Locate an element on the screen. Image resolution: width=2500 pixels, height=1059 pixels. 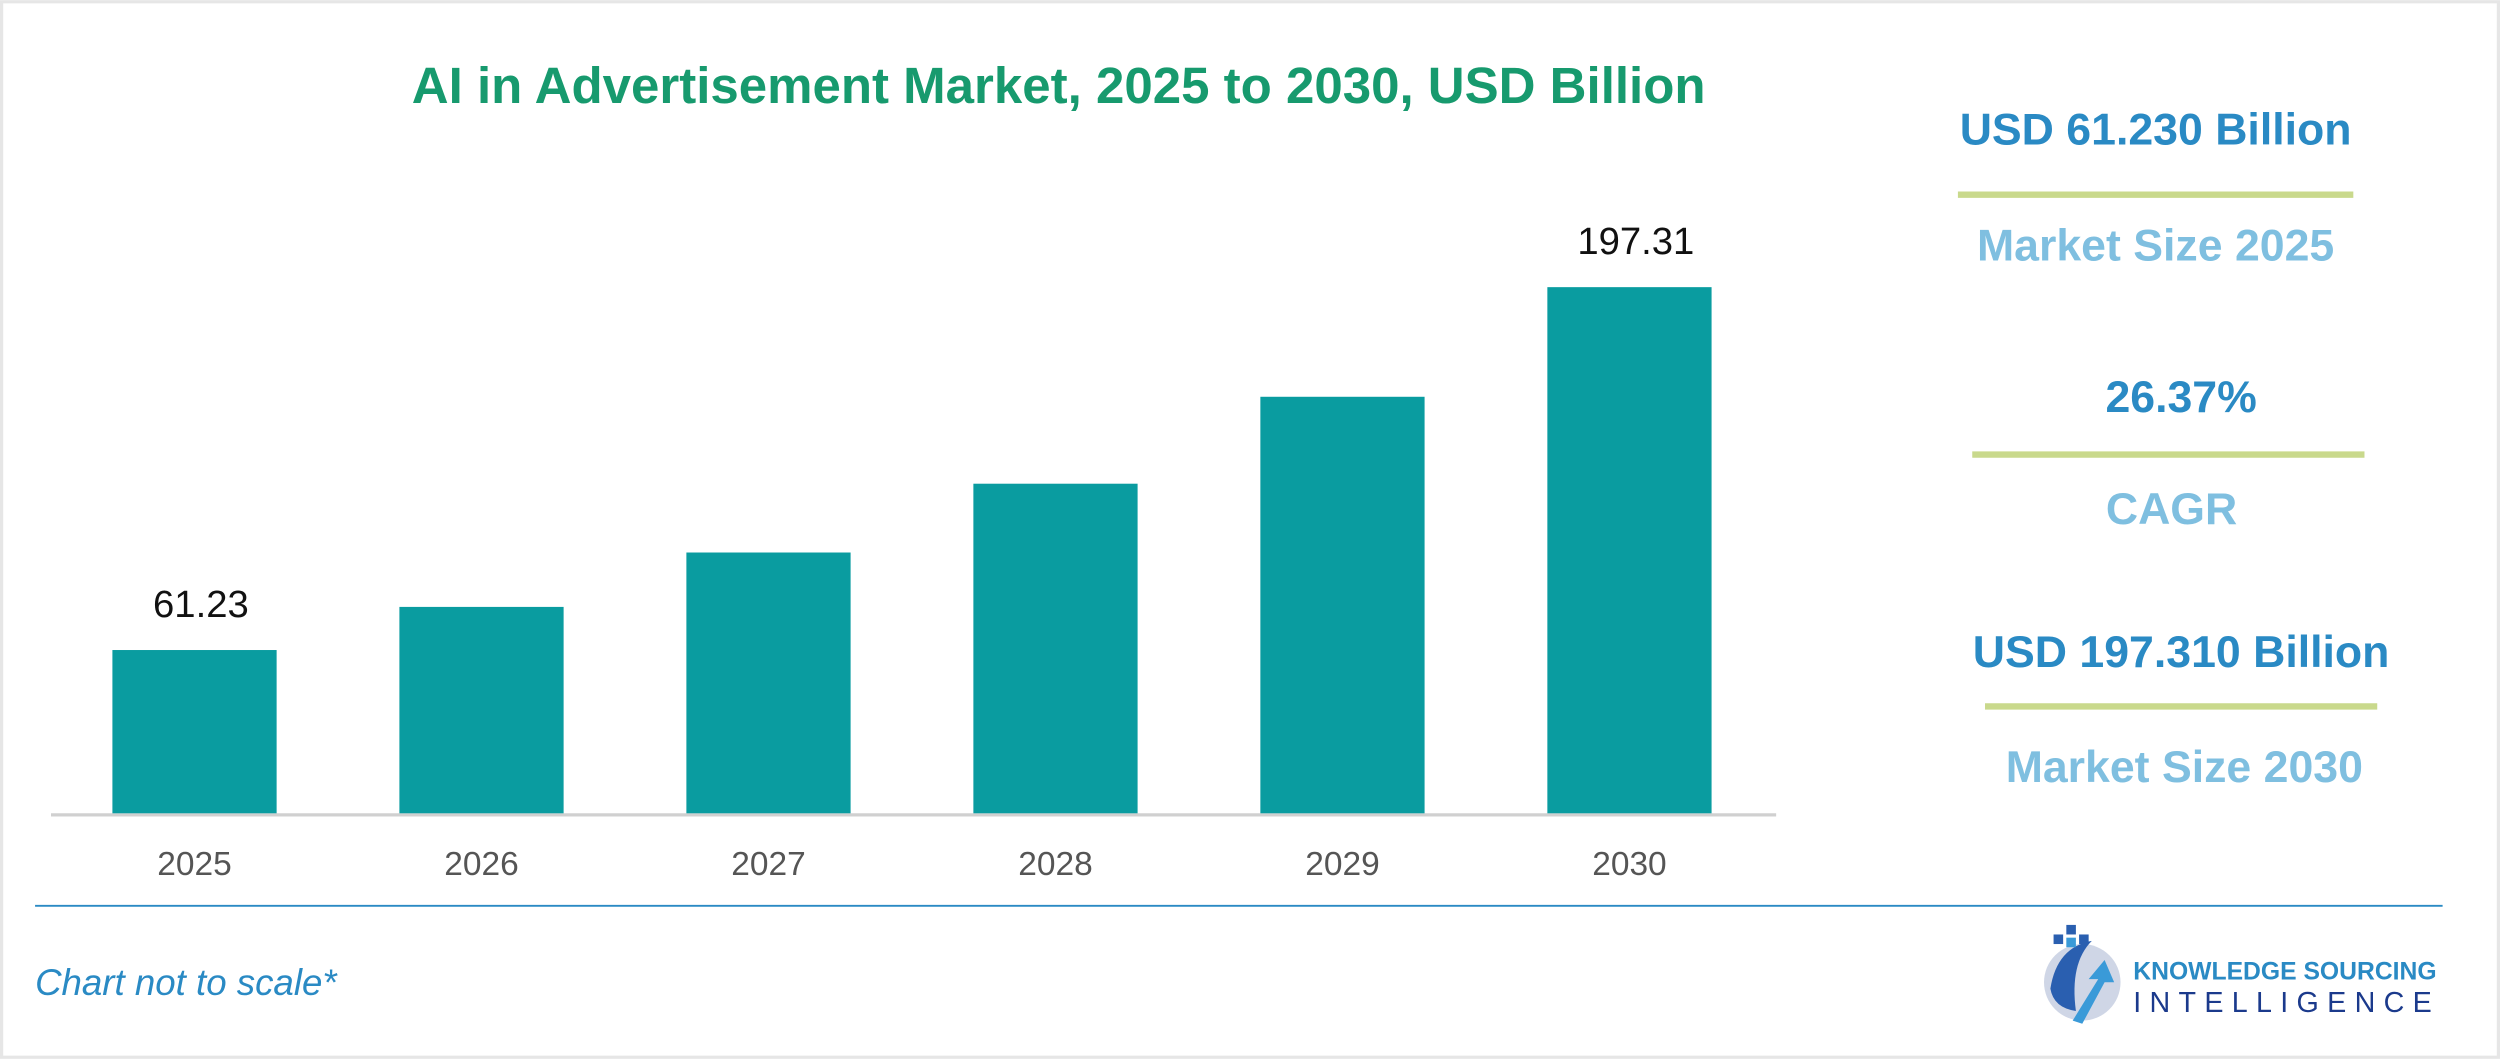
highlight-value: USD 197.310 Billion is located at coordinates (2181, 652).